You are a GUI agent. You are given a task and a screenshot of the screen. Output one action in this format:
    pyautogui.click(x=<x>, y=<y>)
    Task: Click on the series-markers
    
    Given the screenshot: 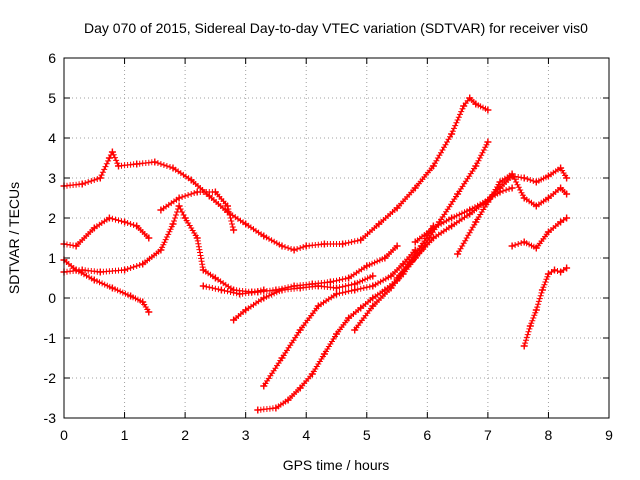 What is the action you would take?
    pyautogui.click(x=106, y=232)
    